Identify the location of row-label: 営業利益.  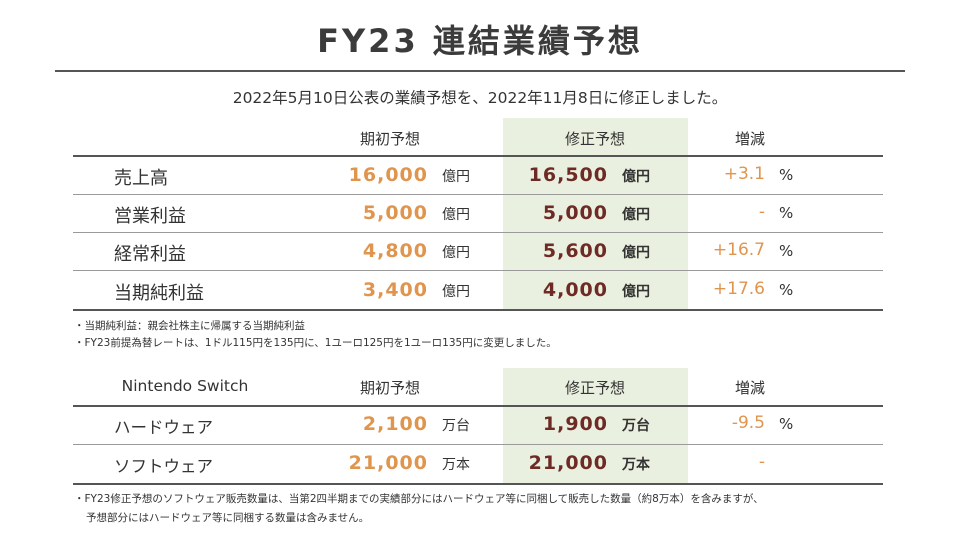
(150, 216).